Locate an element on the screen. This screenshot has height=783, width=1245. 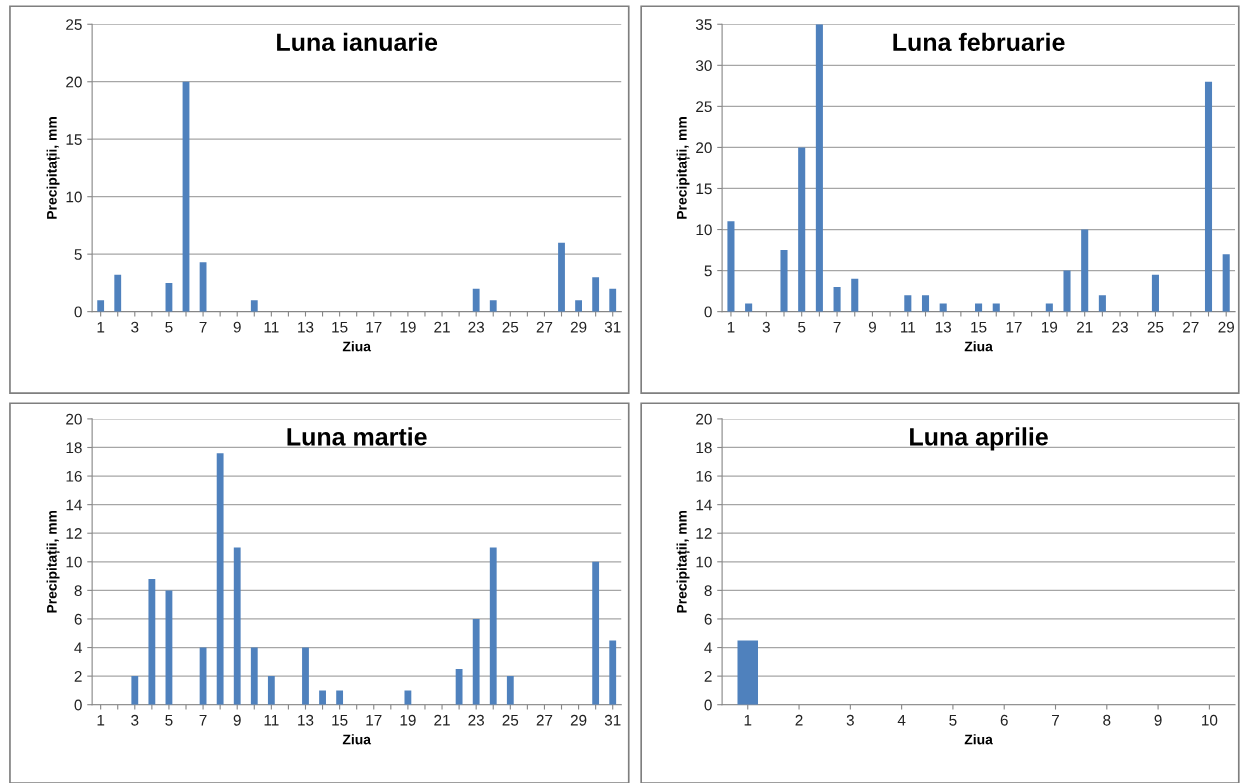
x-tick-label: 17 is located at coordinates (374, 327).